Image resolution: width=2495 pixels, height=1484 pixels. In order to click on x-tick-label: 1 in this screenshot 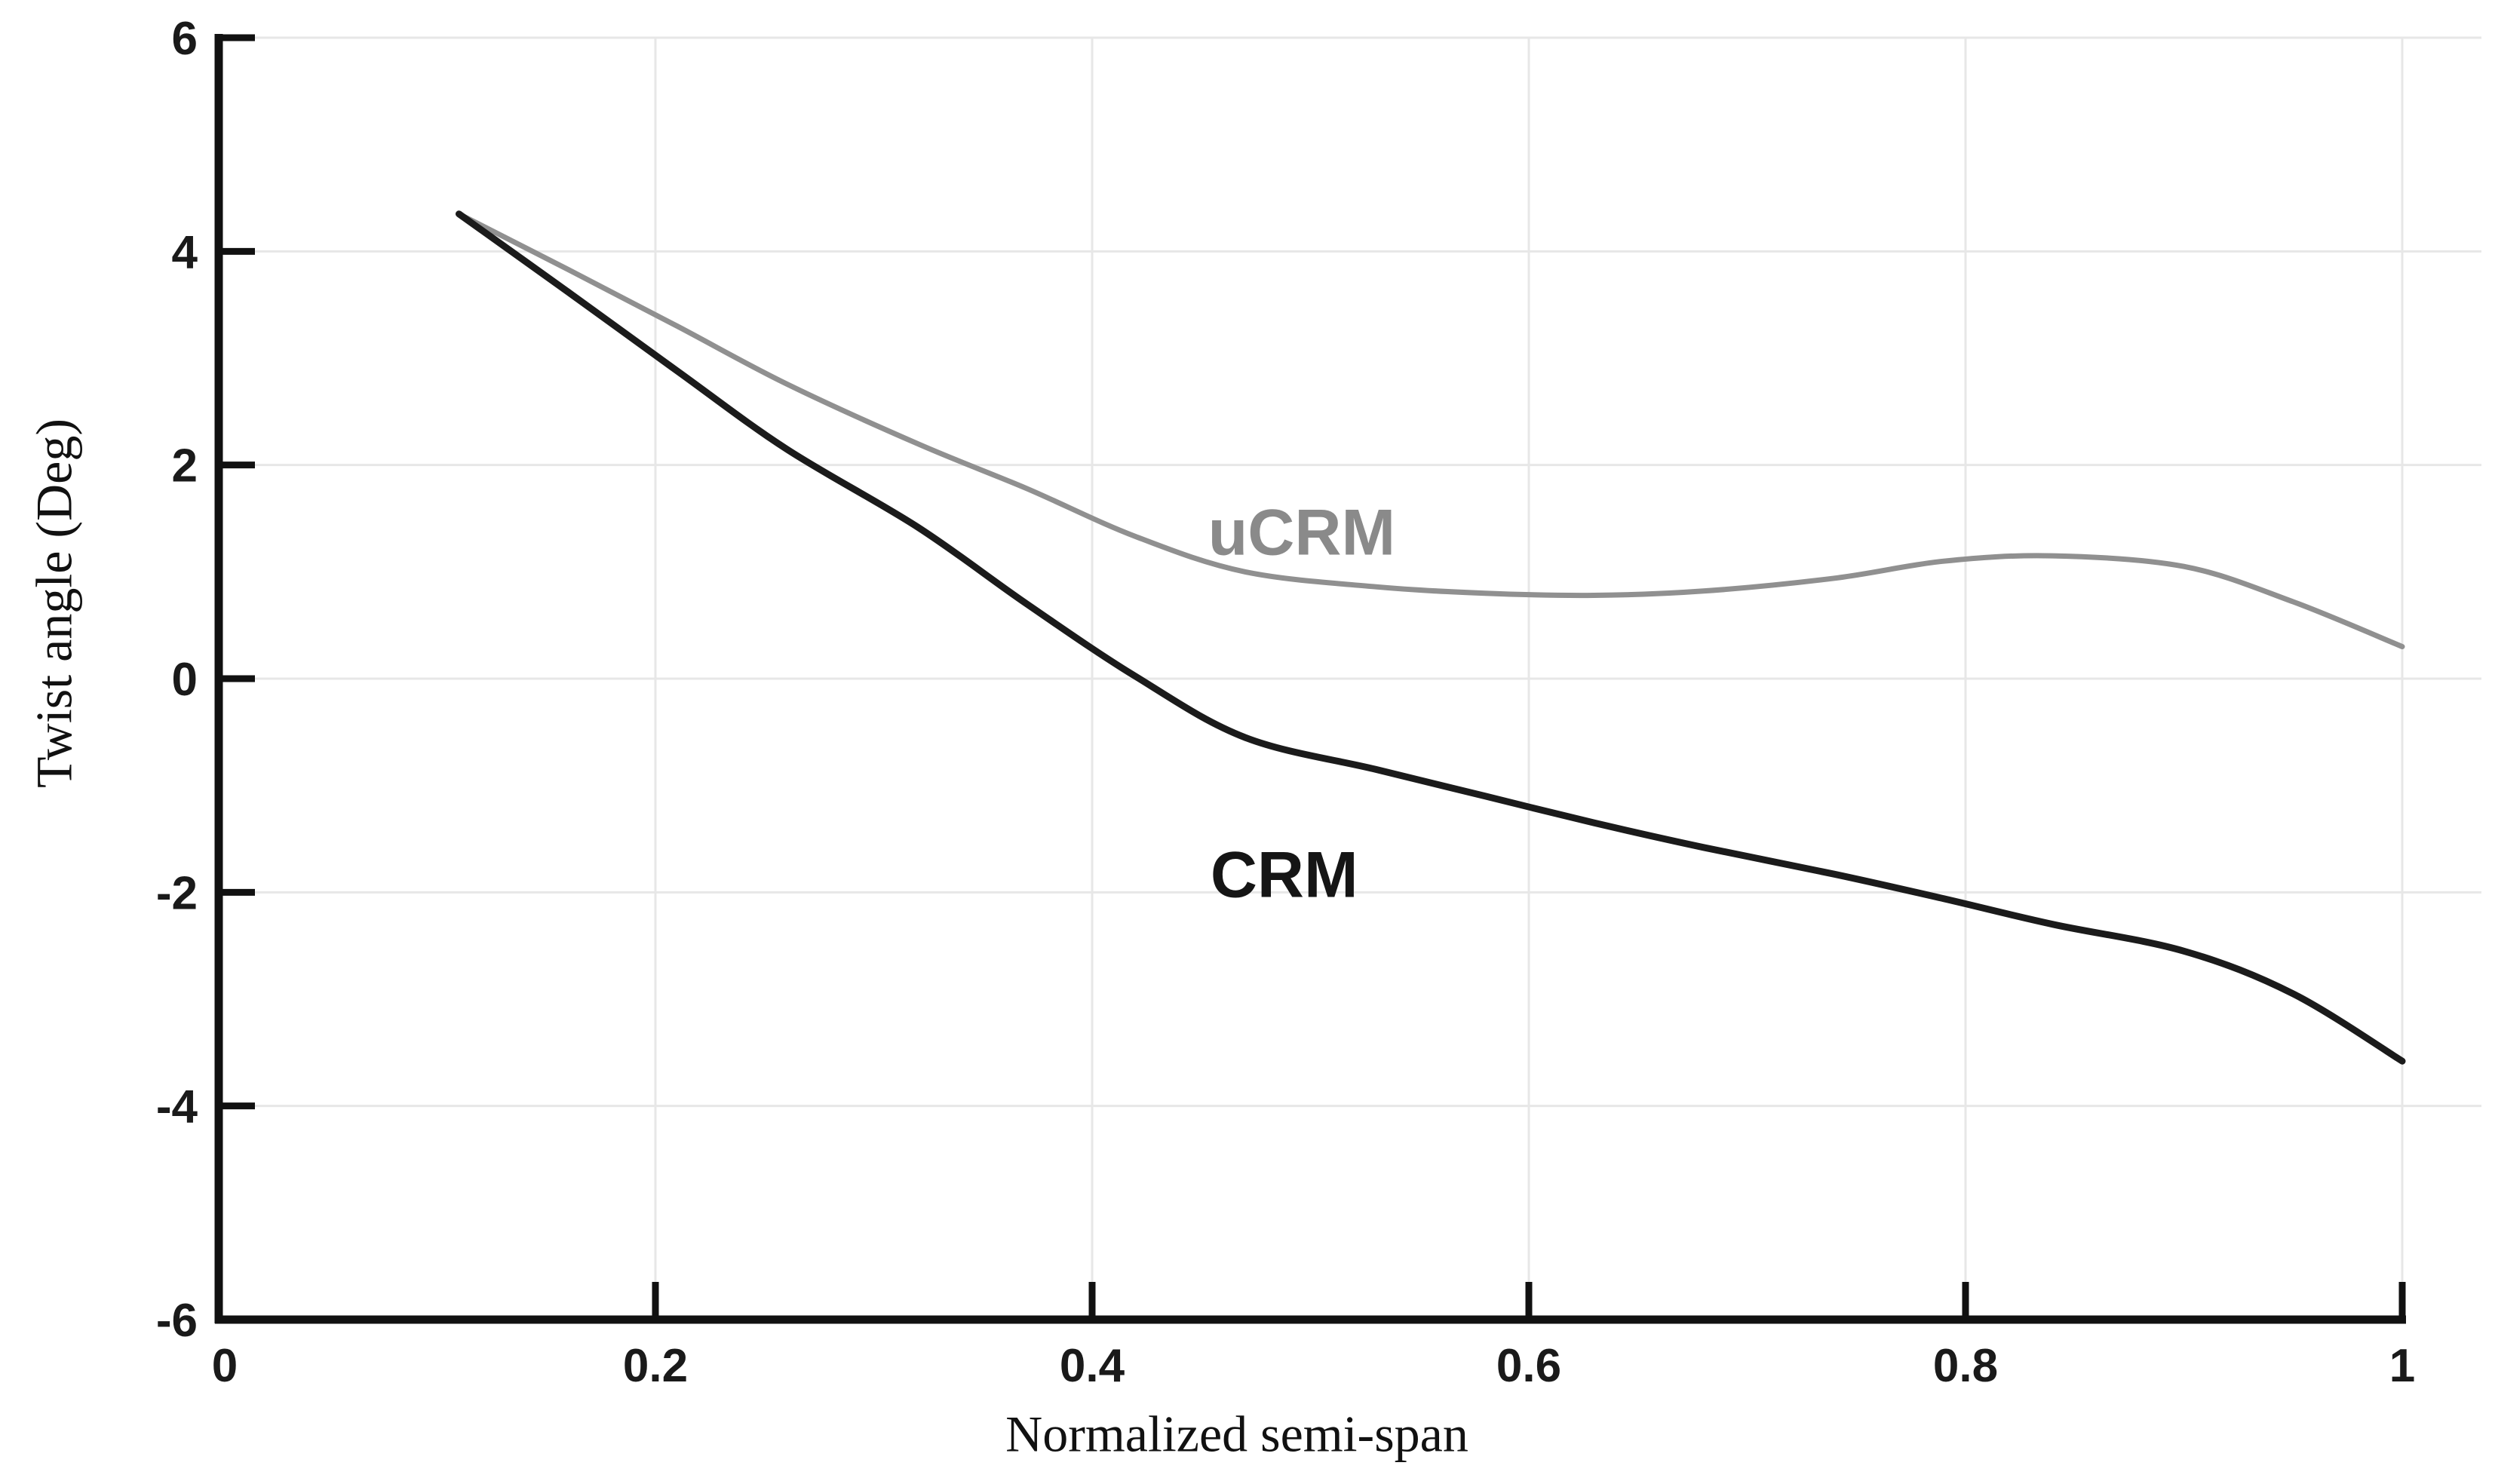, I will do `click(2402, 1366)`.